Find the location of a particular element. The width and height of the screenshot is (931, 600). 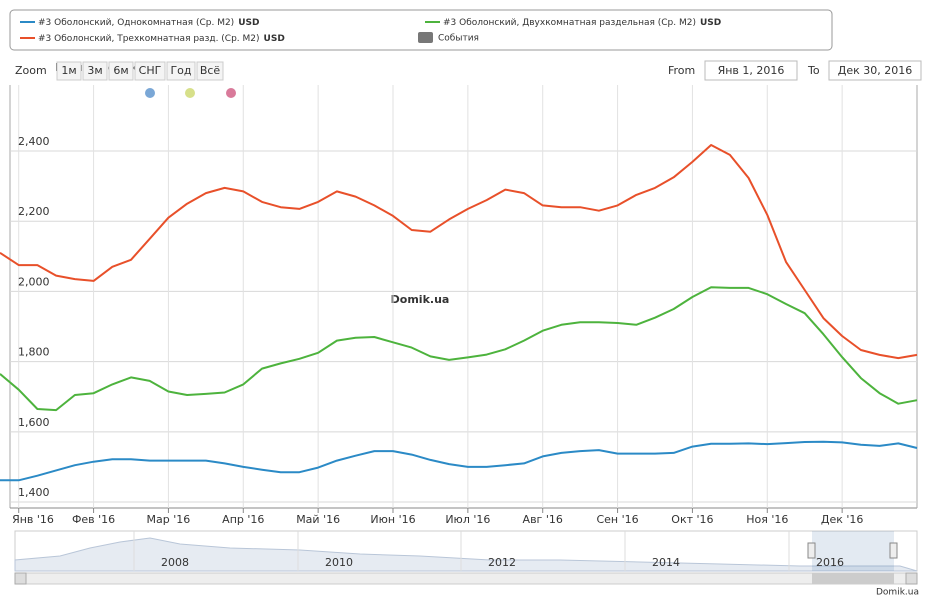

x-tick-label: Июл '16 is located at coordinates (467, 519).